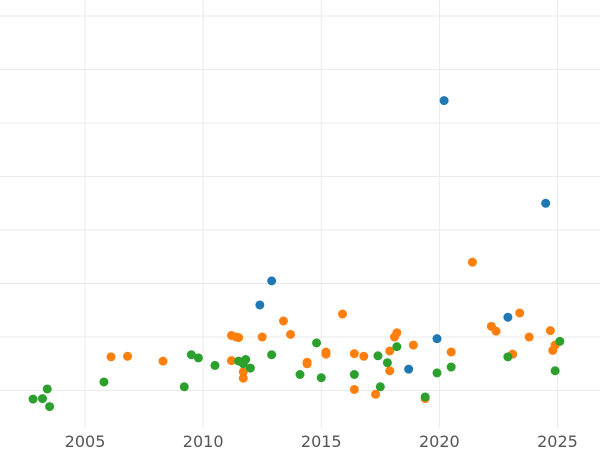 The height and width of the screenshot is (450, 600). I want to click on x-axis-ticks: 2005 2010 2015 2020 2025, so click(321, 441).